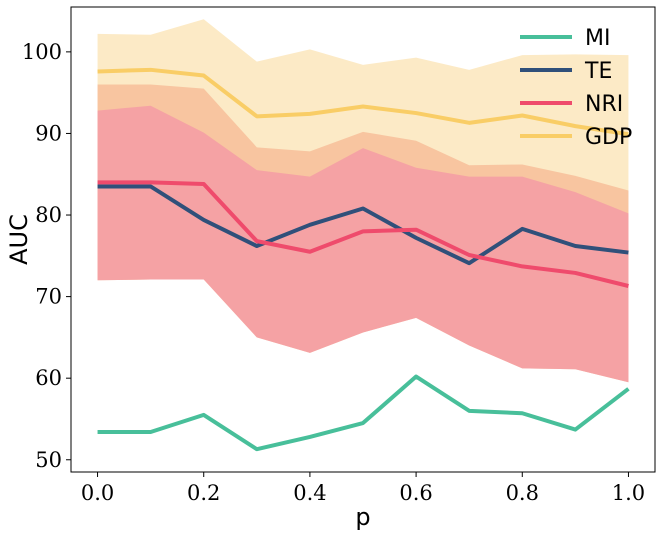 Image resolution: width=664 pixels, height=539 pixels. What do you see at coordinates (576, 88) in the screenshot?
I see `legend: MI TE NRI GDP` at bounding box center [576, 88].